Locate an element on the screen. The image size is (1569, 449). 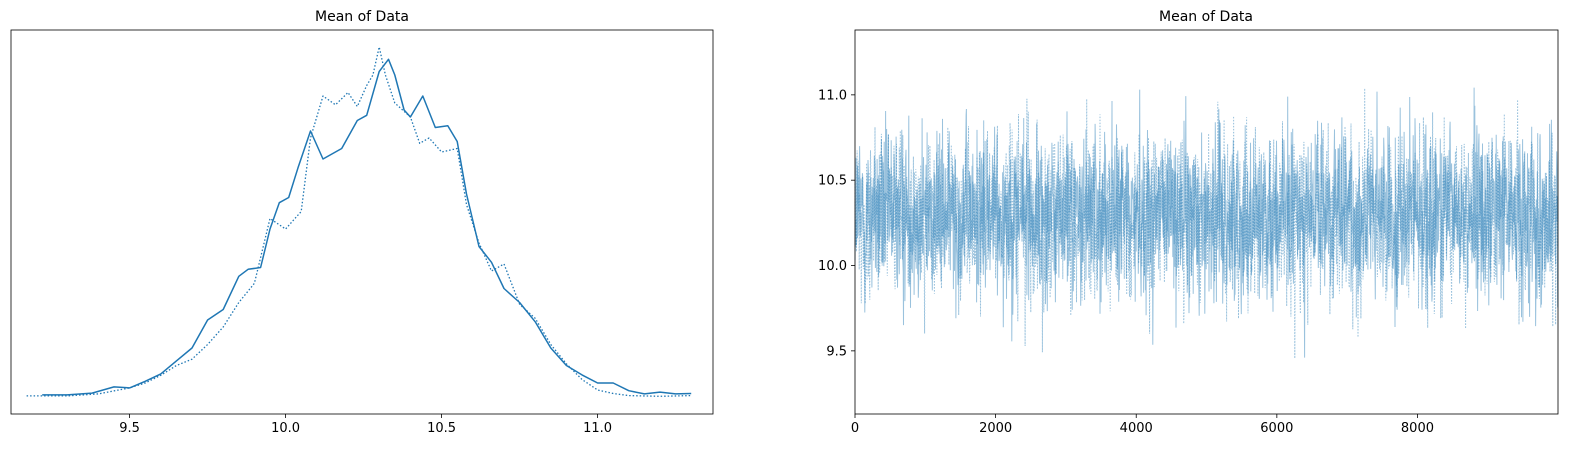
left-x-tick-label: 9.5 is located at coordinates (129, 428).